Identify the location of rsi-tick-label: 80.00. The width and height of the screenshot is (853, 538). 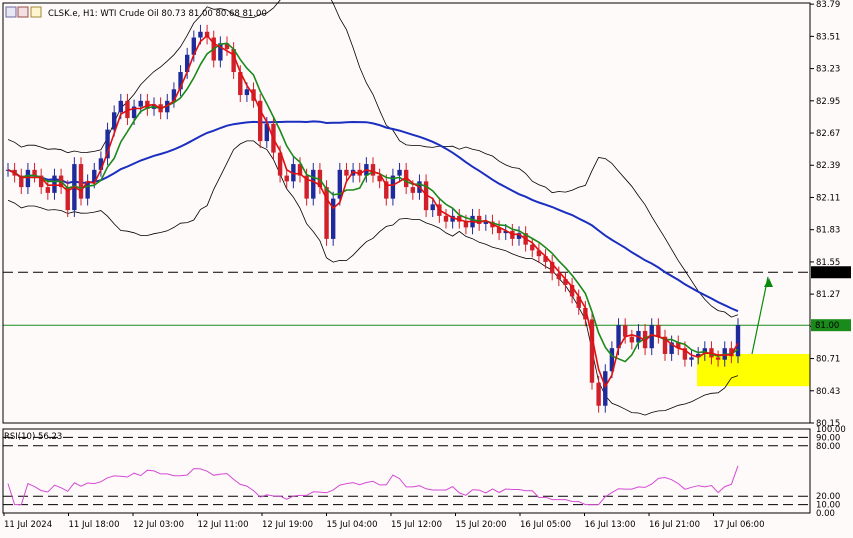
(828, 447).